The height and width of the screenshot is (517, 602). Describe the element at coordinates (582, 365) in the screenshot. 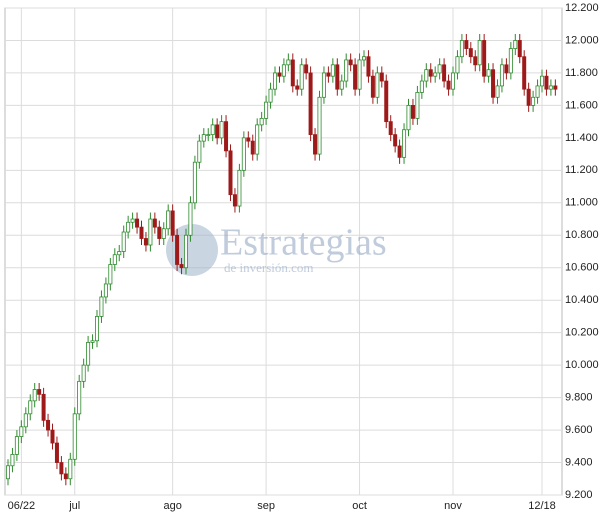

I see `y-tick-label: 10.000` at that location.